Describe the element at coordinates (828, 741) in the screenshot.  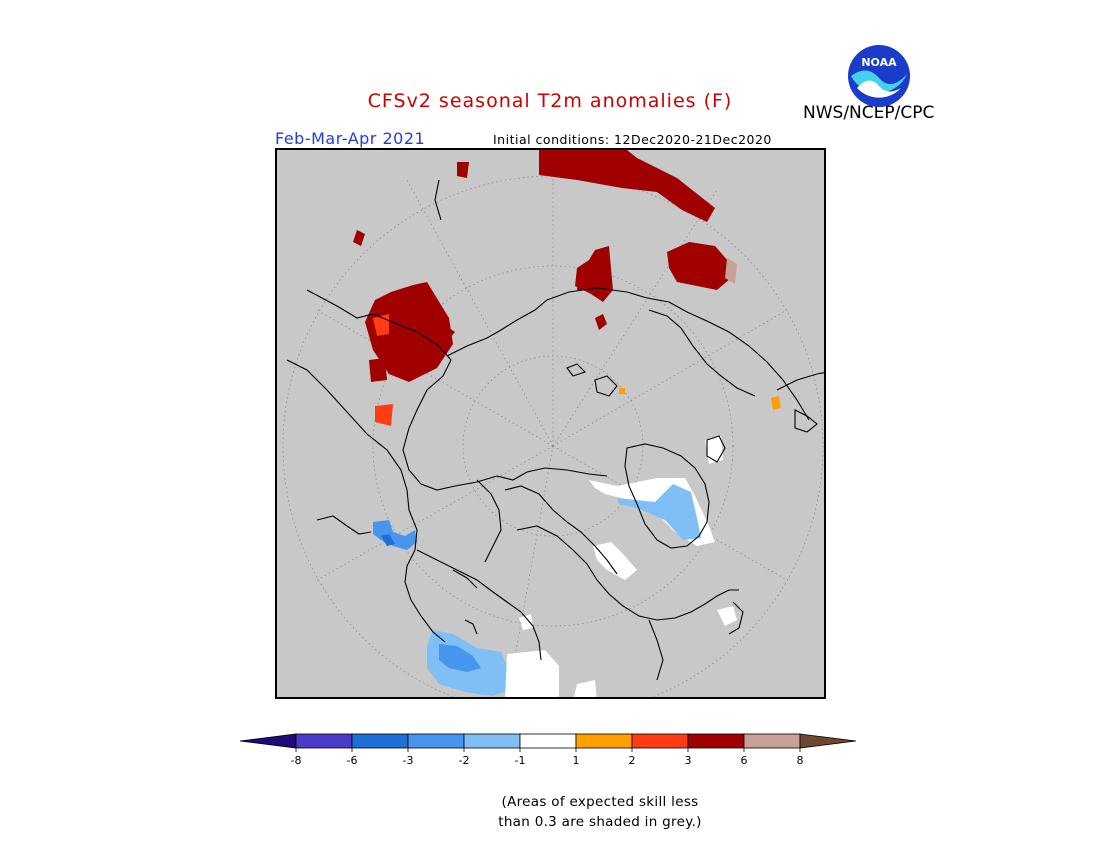
I see `colorbar-arrow-right` at that location.